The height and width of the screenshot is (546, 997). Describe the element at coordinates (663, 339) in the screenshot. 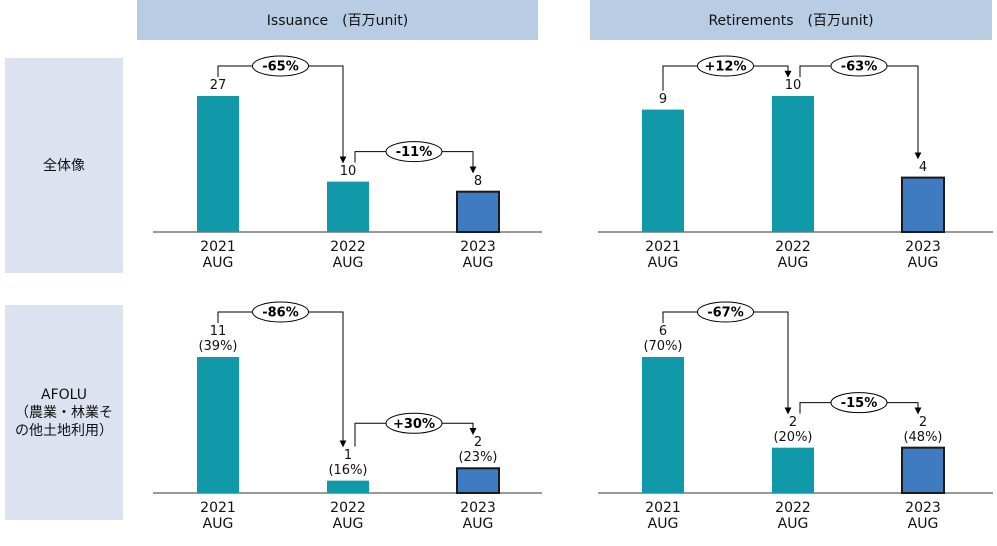

I see `value-label: 6 (70%)` at that location.